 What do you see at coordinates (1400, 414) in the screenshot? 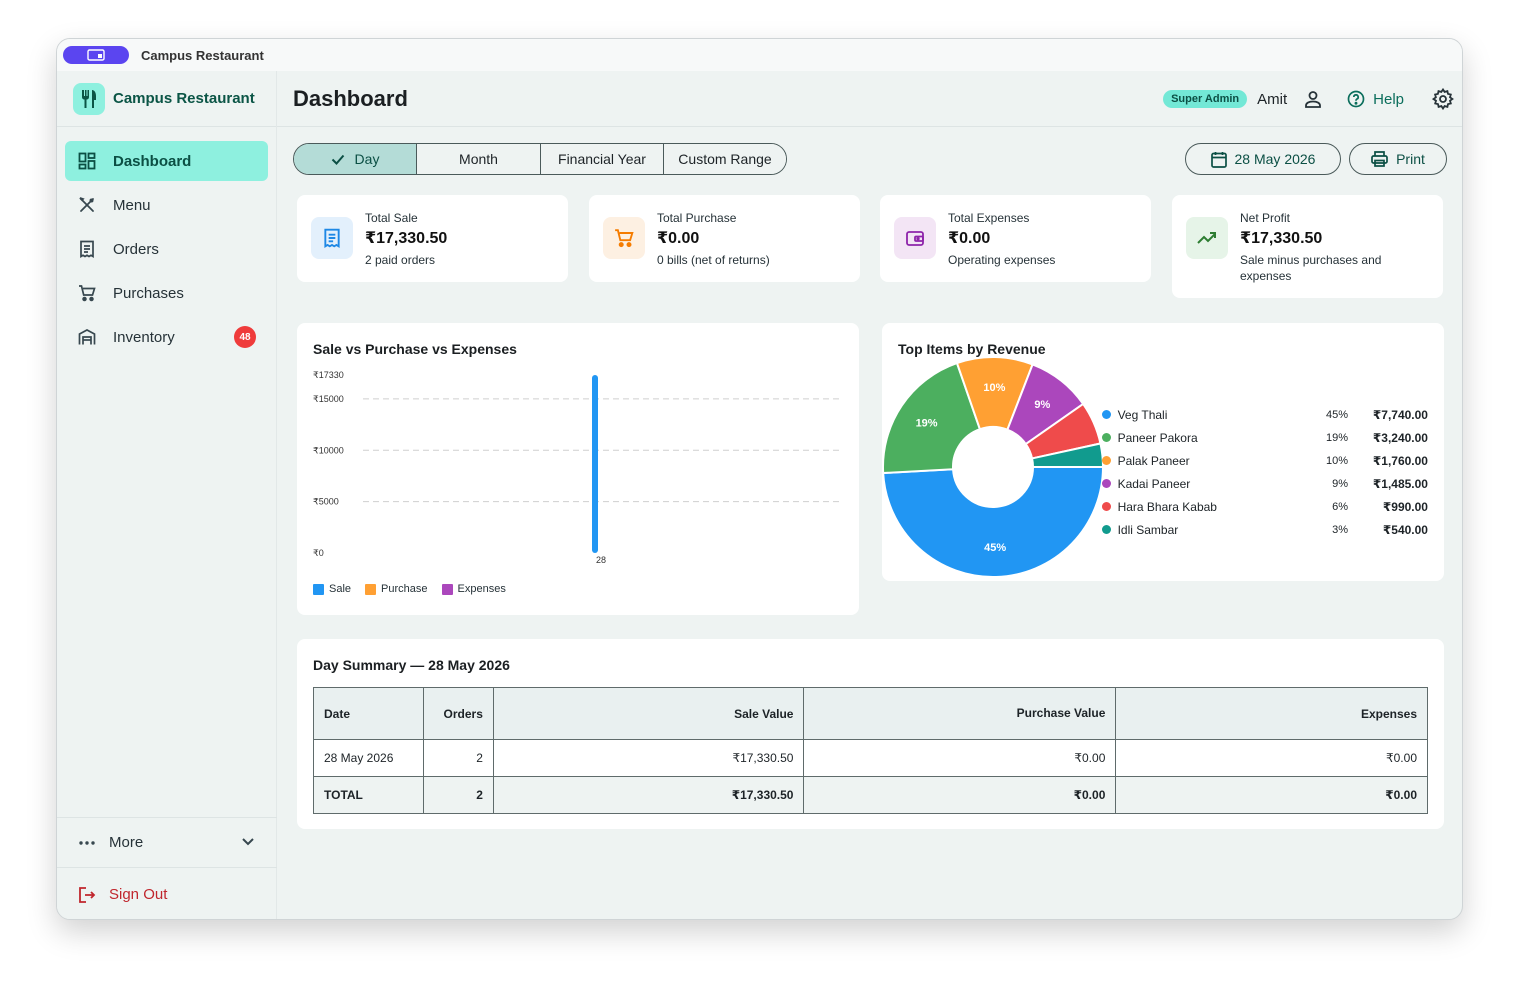
I see `item-revenue: ₹7,740.00` at bounding box center [1400, 414].